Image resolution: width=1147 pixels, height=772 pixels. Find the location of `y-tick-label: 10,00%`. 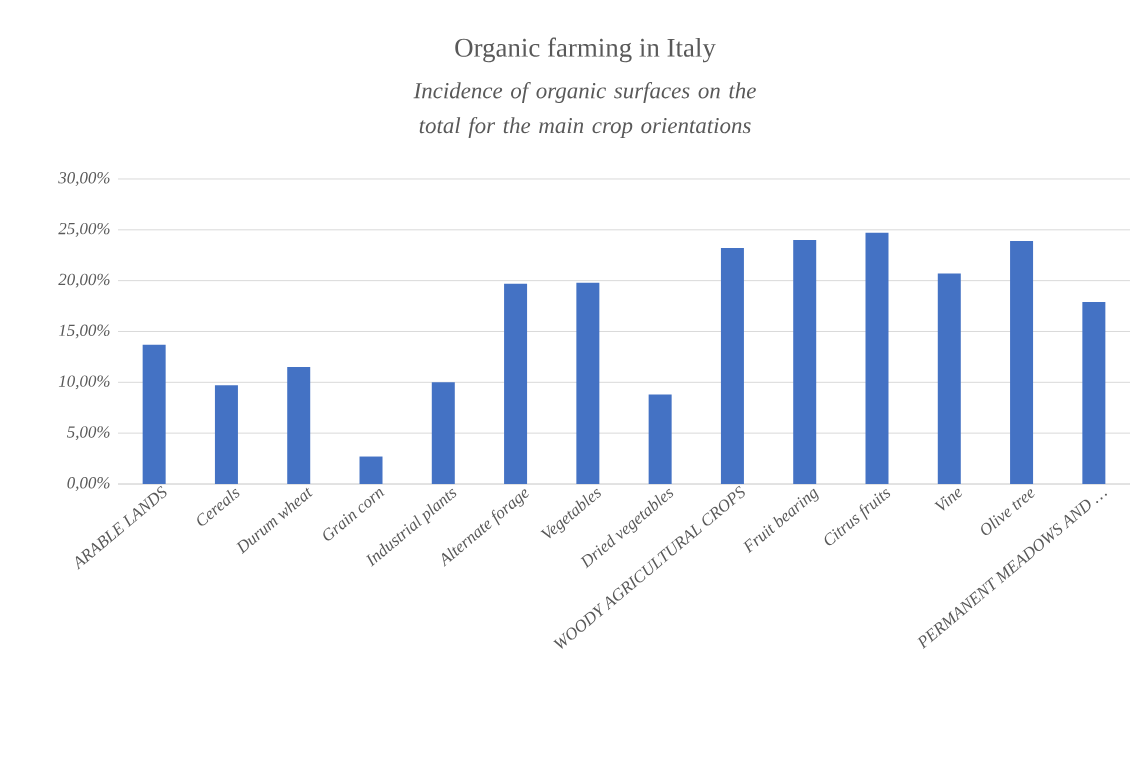

y-tick-label: 10,00% is located at coordinates (84, 382).